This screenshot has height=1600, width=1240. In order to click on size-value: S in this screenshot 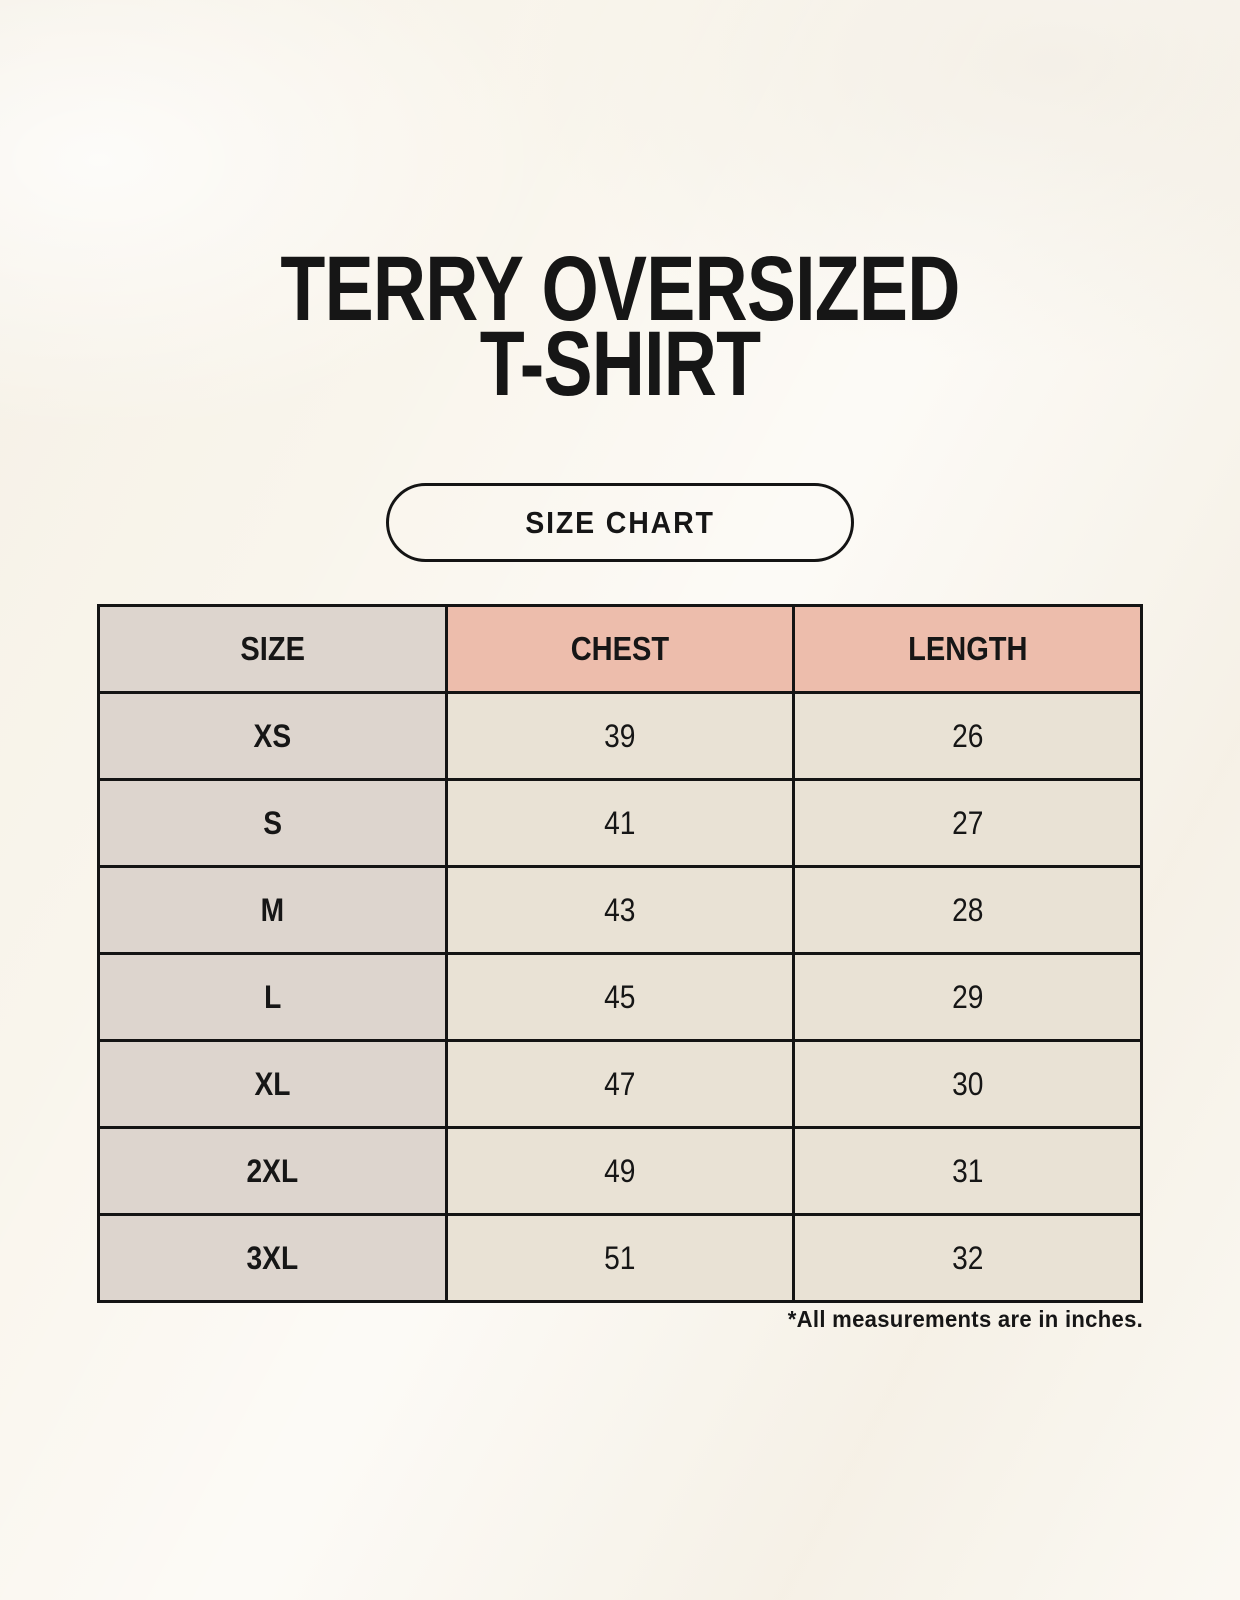, I will do `click(272, 822)`.